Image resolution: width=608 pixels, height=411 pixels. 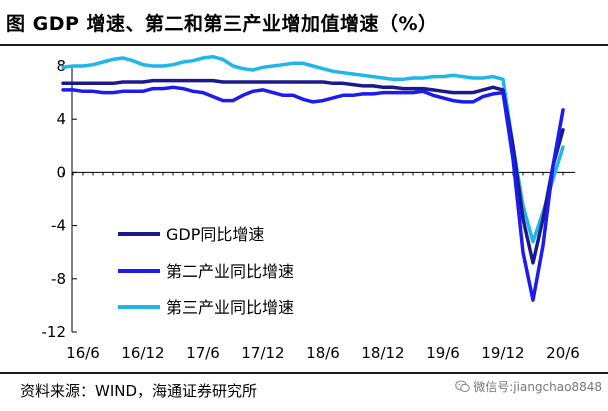 What do you see at coordinates (54, 332) in the screenshot?
I see `y-tick-label: -12` at bounding box center [54, 332].